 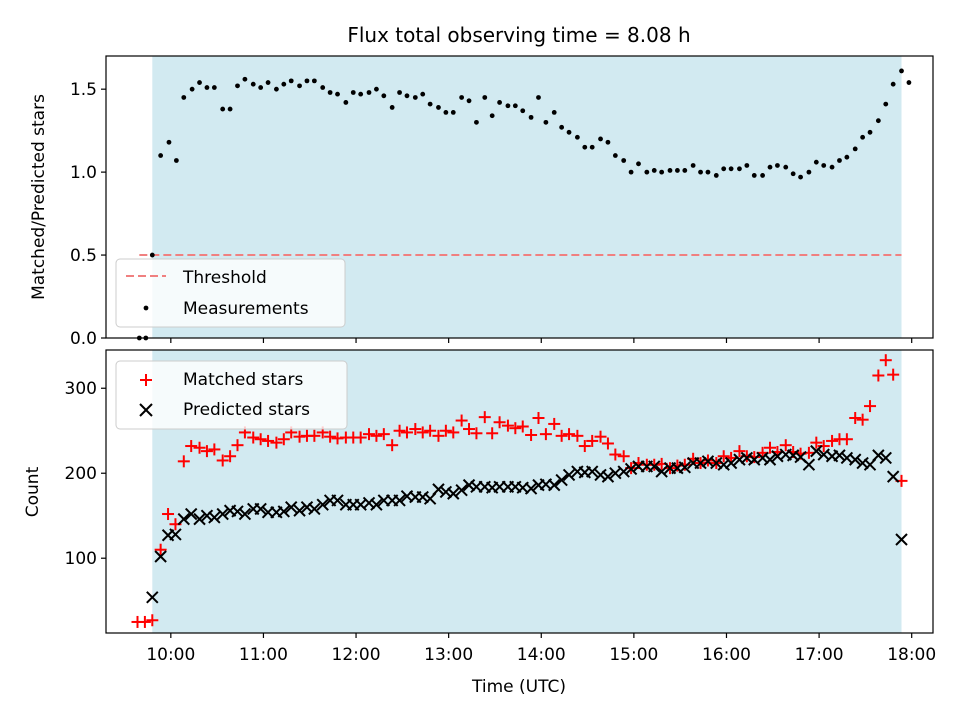 What do you see at coordinates (356, 655) in the screenshot?
I see `x-tick-label: 12:00` at bounding box center [356, 655].